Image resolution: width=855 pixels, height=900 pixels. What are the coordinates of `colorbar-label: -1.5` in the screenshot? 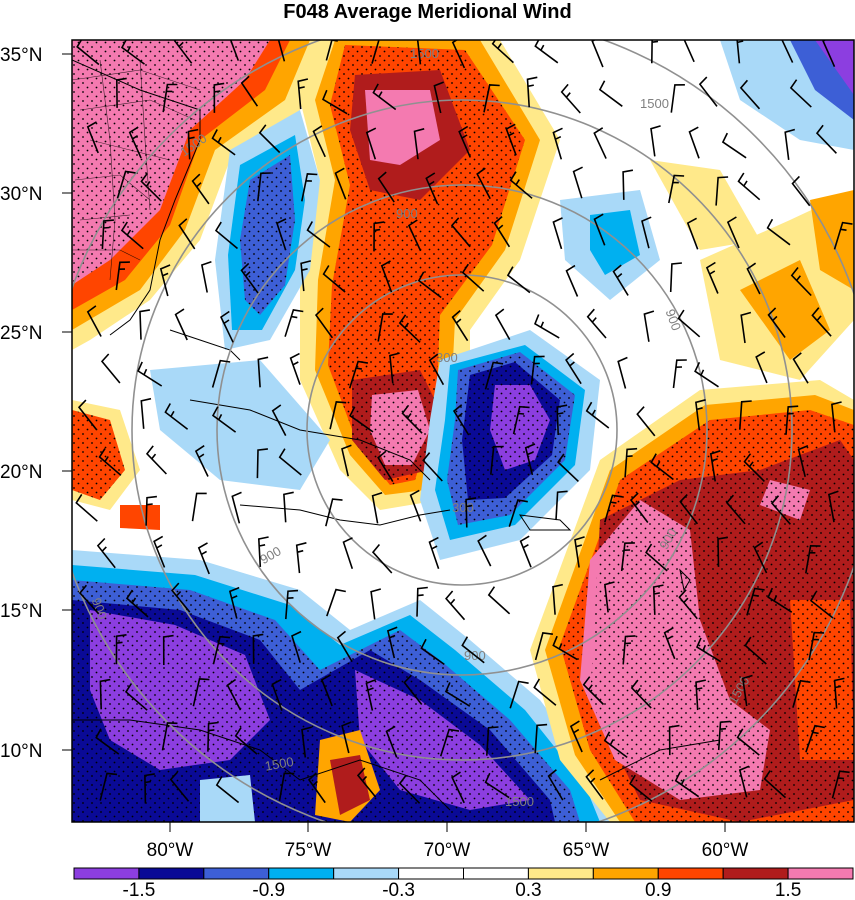 It's located at (139, 890).